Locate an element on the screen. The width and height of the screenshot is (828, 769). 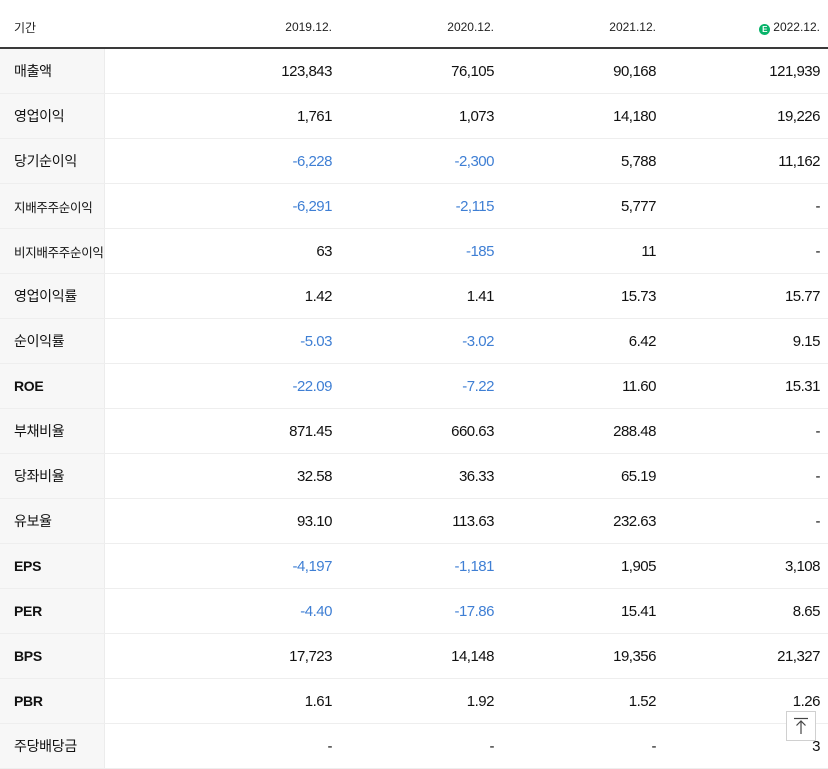
value-cell: 1.52 is located at coordinates (583, 701).